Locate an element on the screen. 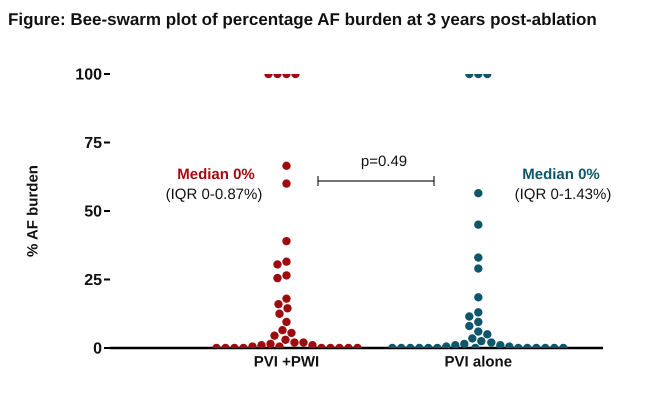 The image size is (661, 397). x-tick-label: PVI +PWI is located at coordinates (287, 362).